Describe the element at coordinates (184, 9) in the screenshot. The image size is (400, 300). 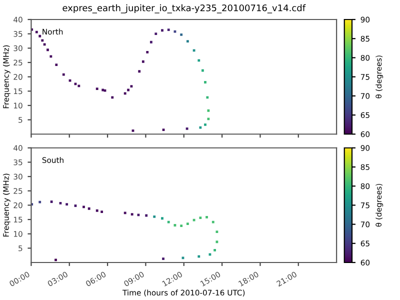
I see `chart-title: expres_earth_jupiter_io_txka-y235_20100716_v14.cdf` at that location.